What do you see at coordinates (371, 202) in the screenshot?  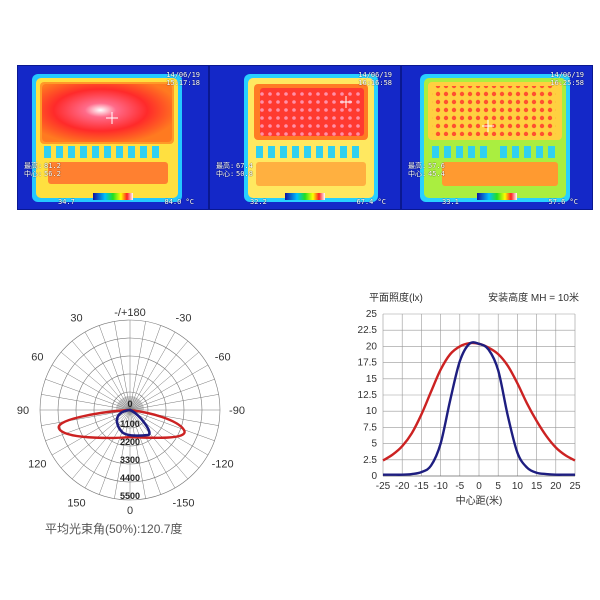 I see `thermal-scale-max: 67.4 °C` at bounding box center [371, 202].